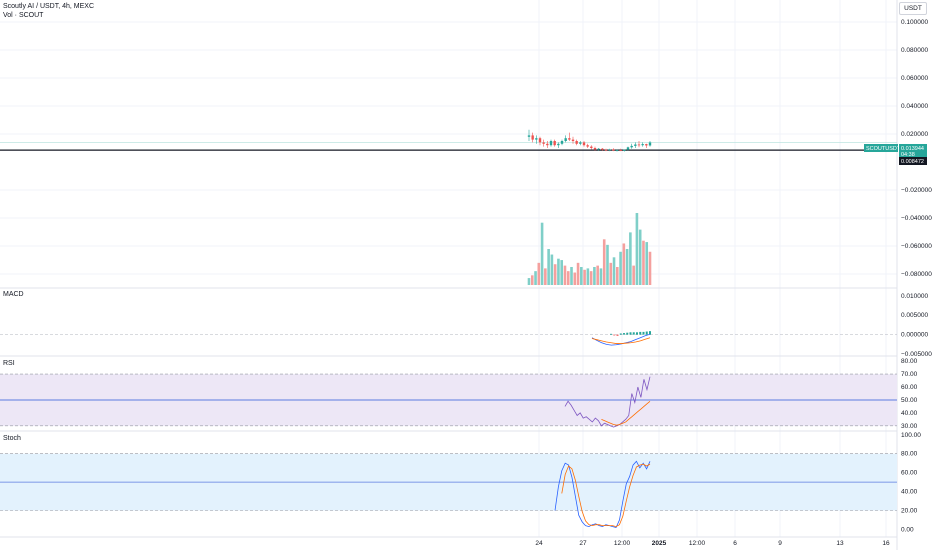  I want to click on macd-axis-label: 0.005000, so click(914, 315).